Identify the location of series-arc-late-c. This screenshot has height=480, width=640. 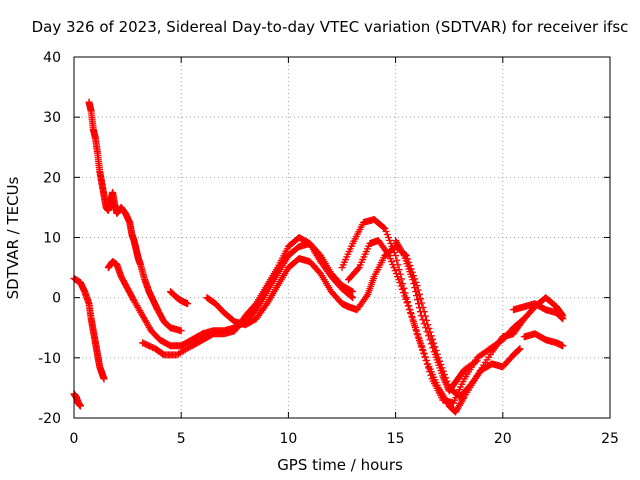
(436, 316).